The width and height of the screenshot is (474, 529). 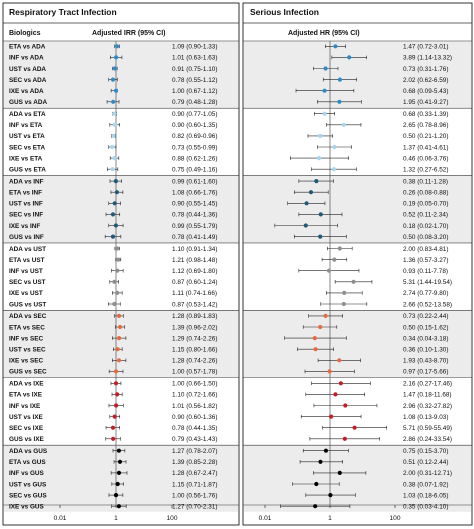 I want to click on right-estimate-text: 1.47 (0.18-11.68), so click(x=427, y=395).